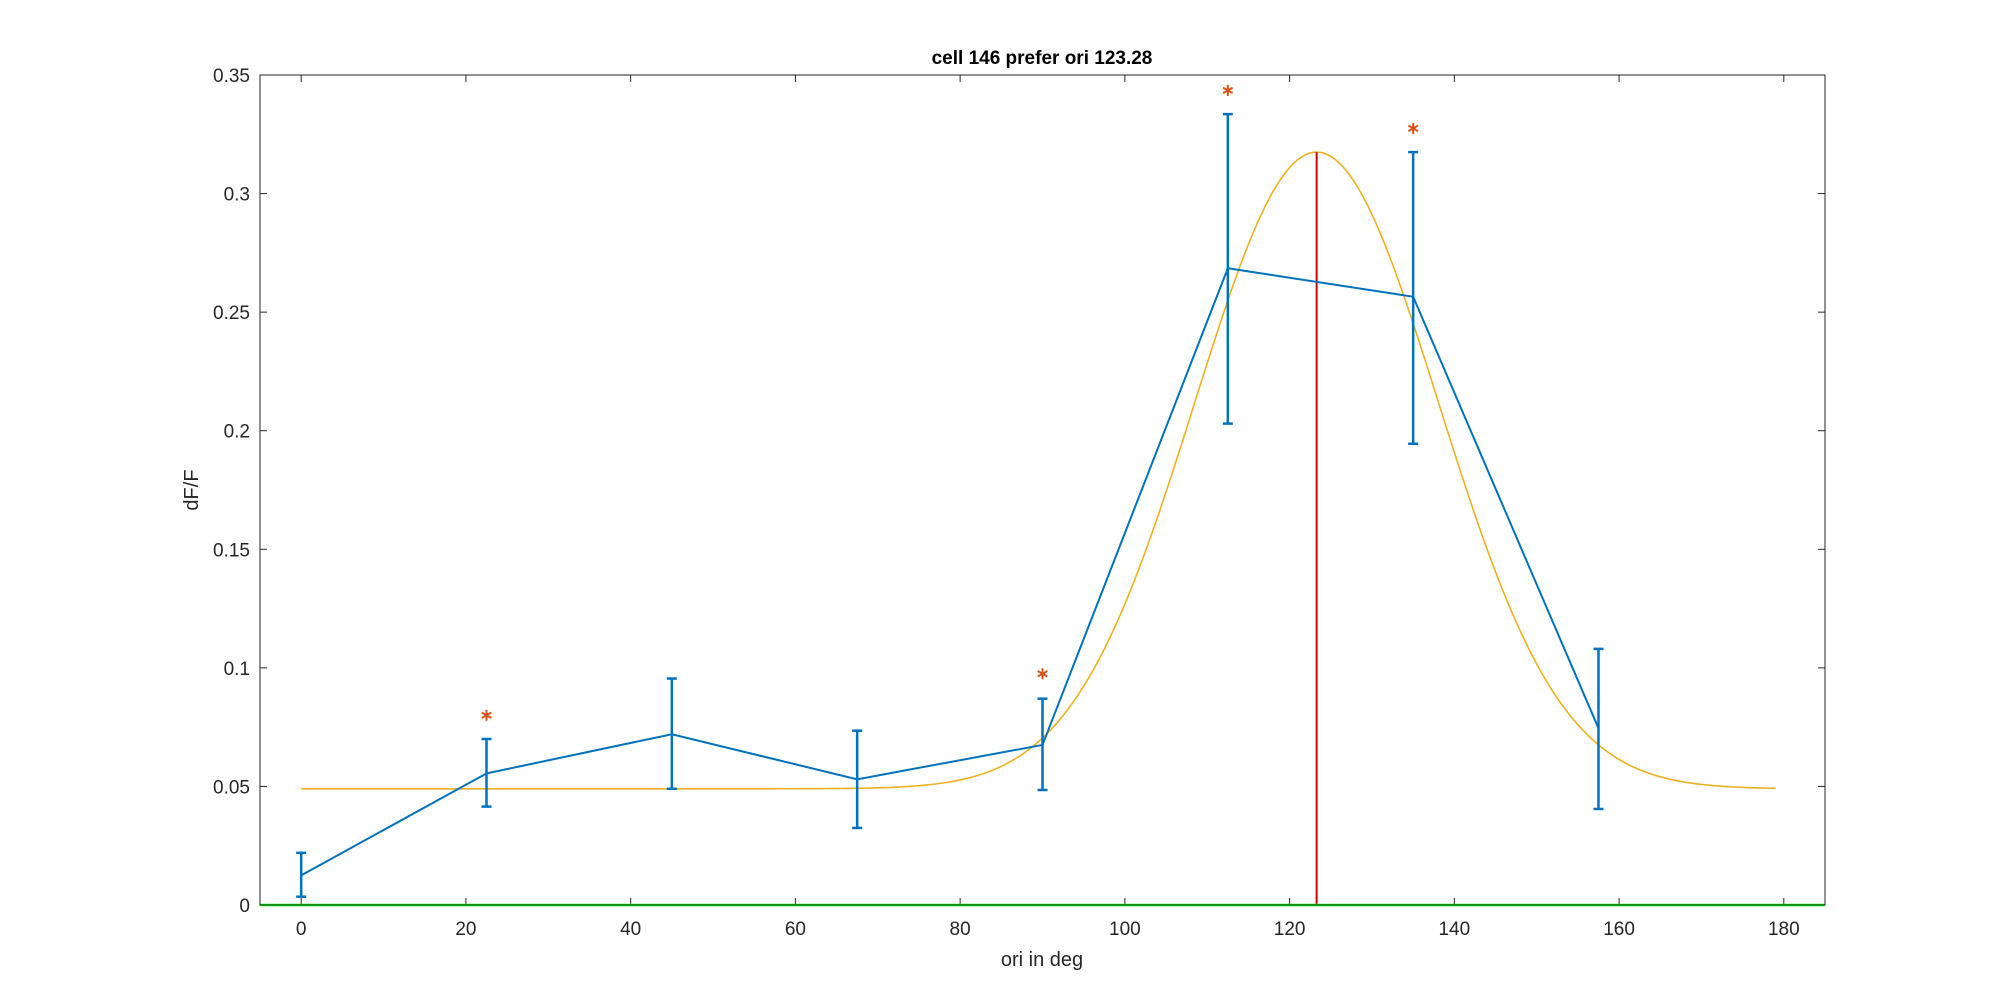 The image size is (1992, 1003). What do you see at coordinates (231, 76) in the screenshot?
I see `y-tick-label: 0.35` at bounding box center [231, 76].